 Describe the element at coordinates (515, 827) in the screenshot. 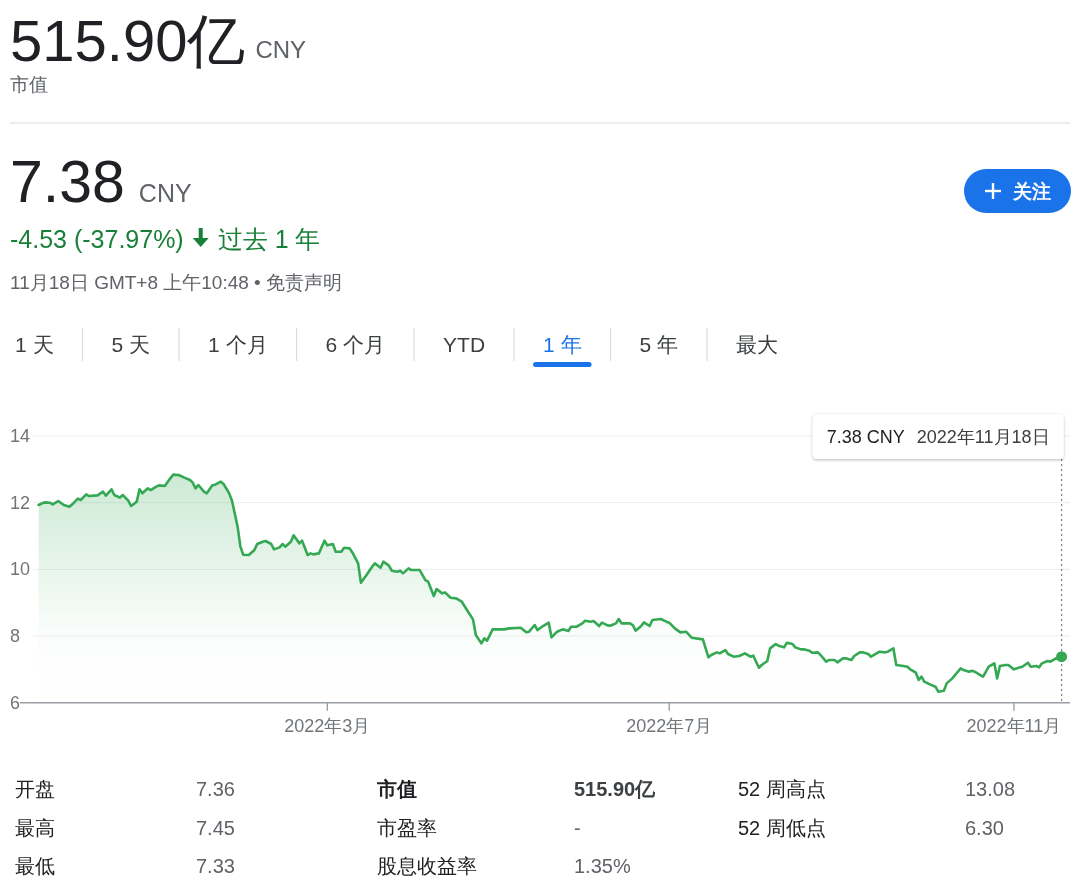

I see `key-stats: 开盘 7.36 市值 515.90亿 52 周高点 13.08 最高 7.45 市盈率 - 52 周低点 6.30 最低 7.33 股息收益率 1.35%` at that location.